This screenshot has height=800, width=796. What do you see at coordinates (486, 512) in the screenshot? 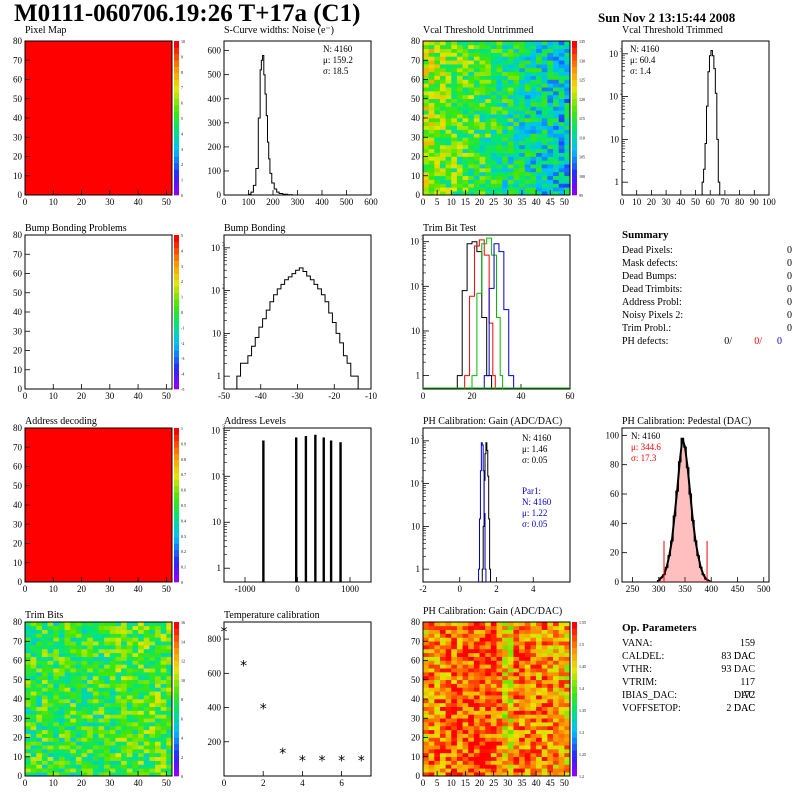
I see `histogram-series` at bounding box center [486, 512].